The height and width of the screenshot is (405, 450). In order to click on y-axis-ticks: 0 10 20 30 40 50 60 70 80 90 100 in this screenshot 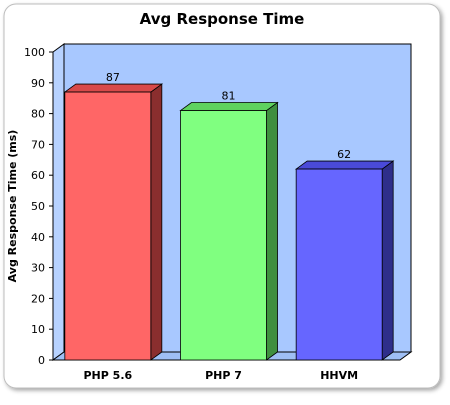, I will do `click(38, 206)`.